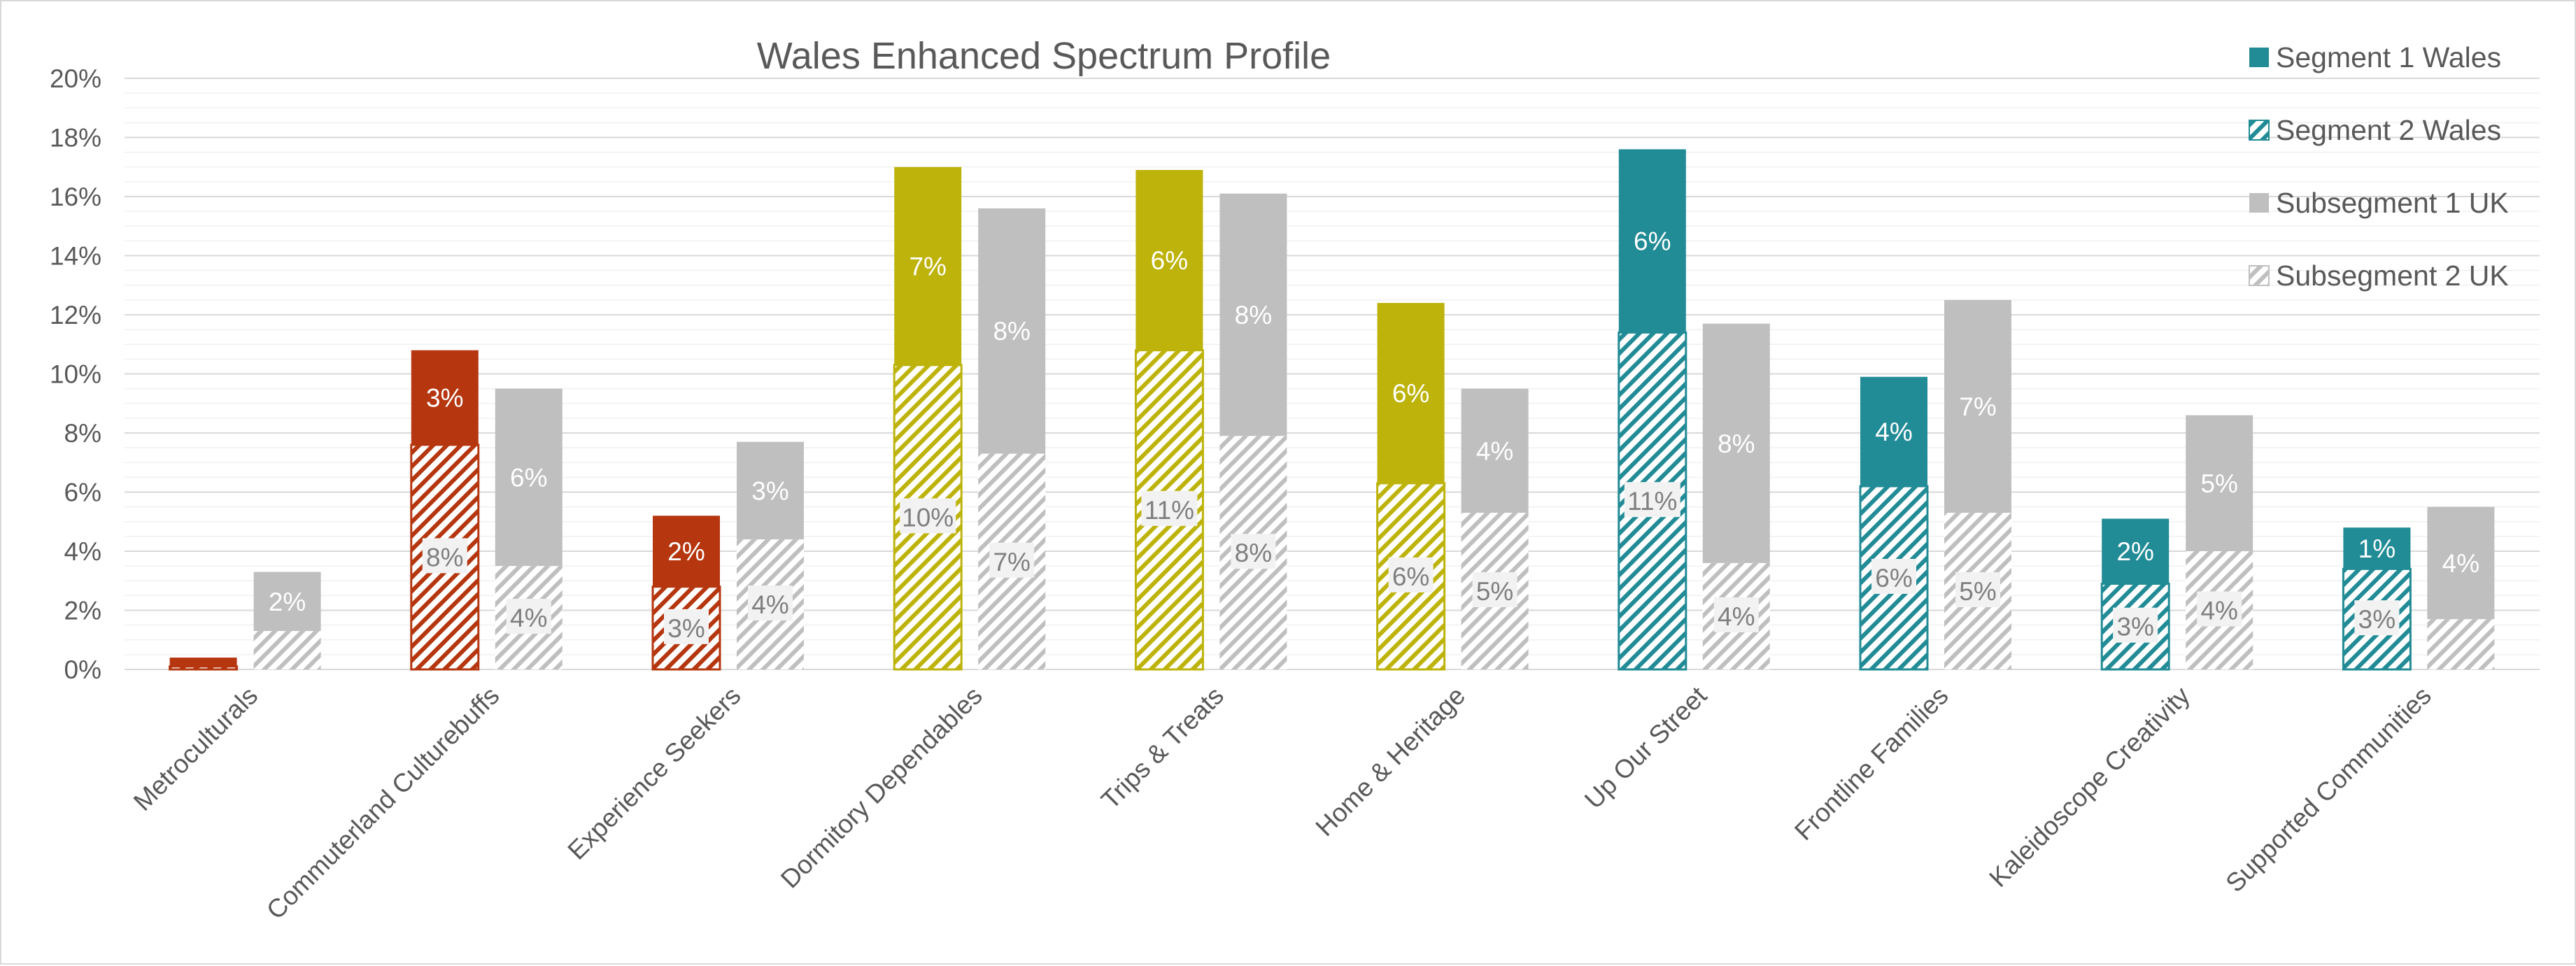  Describe the element at coordinates (195, 748) in the screenshot. I see `x-tick-label: Metroculturals` at that location.